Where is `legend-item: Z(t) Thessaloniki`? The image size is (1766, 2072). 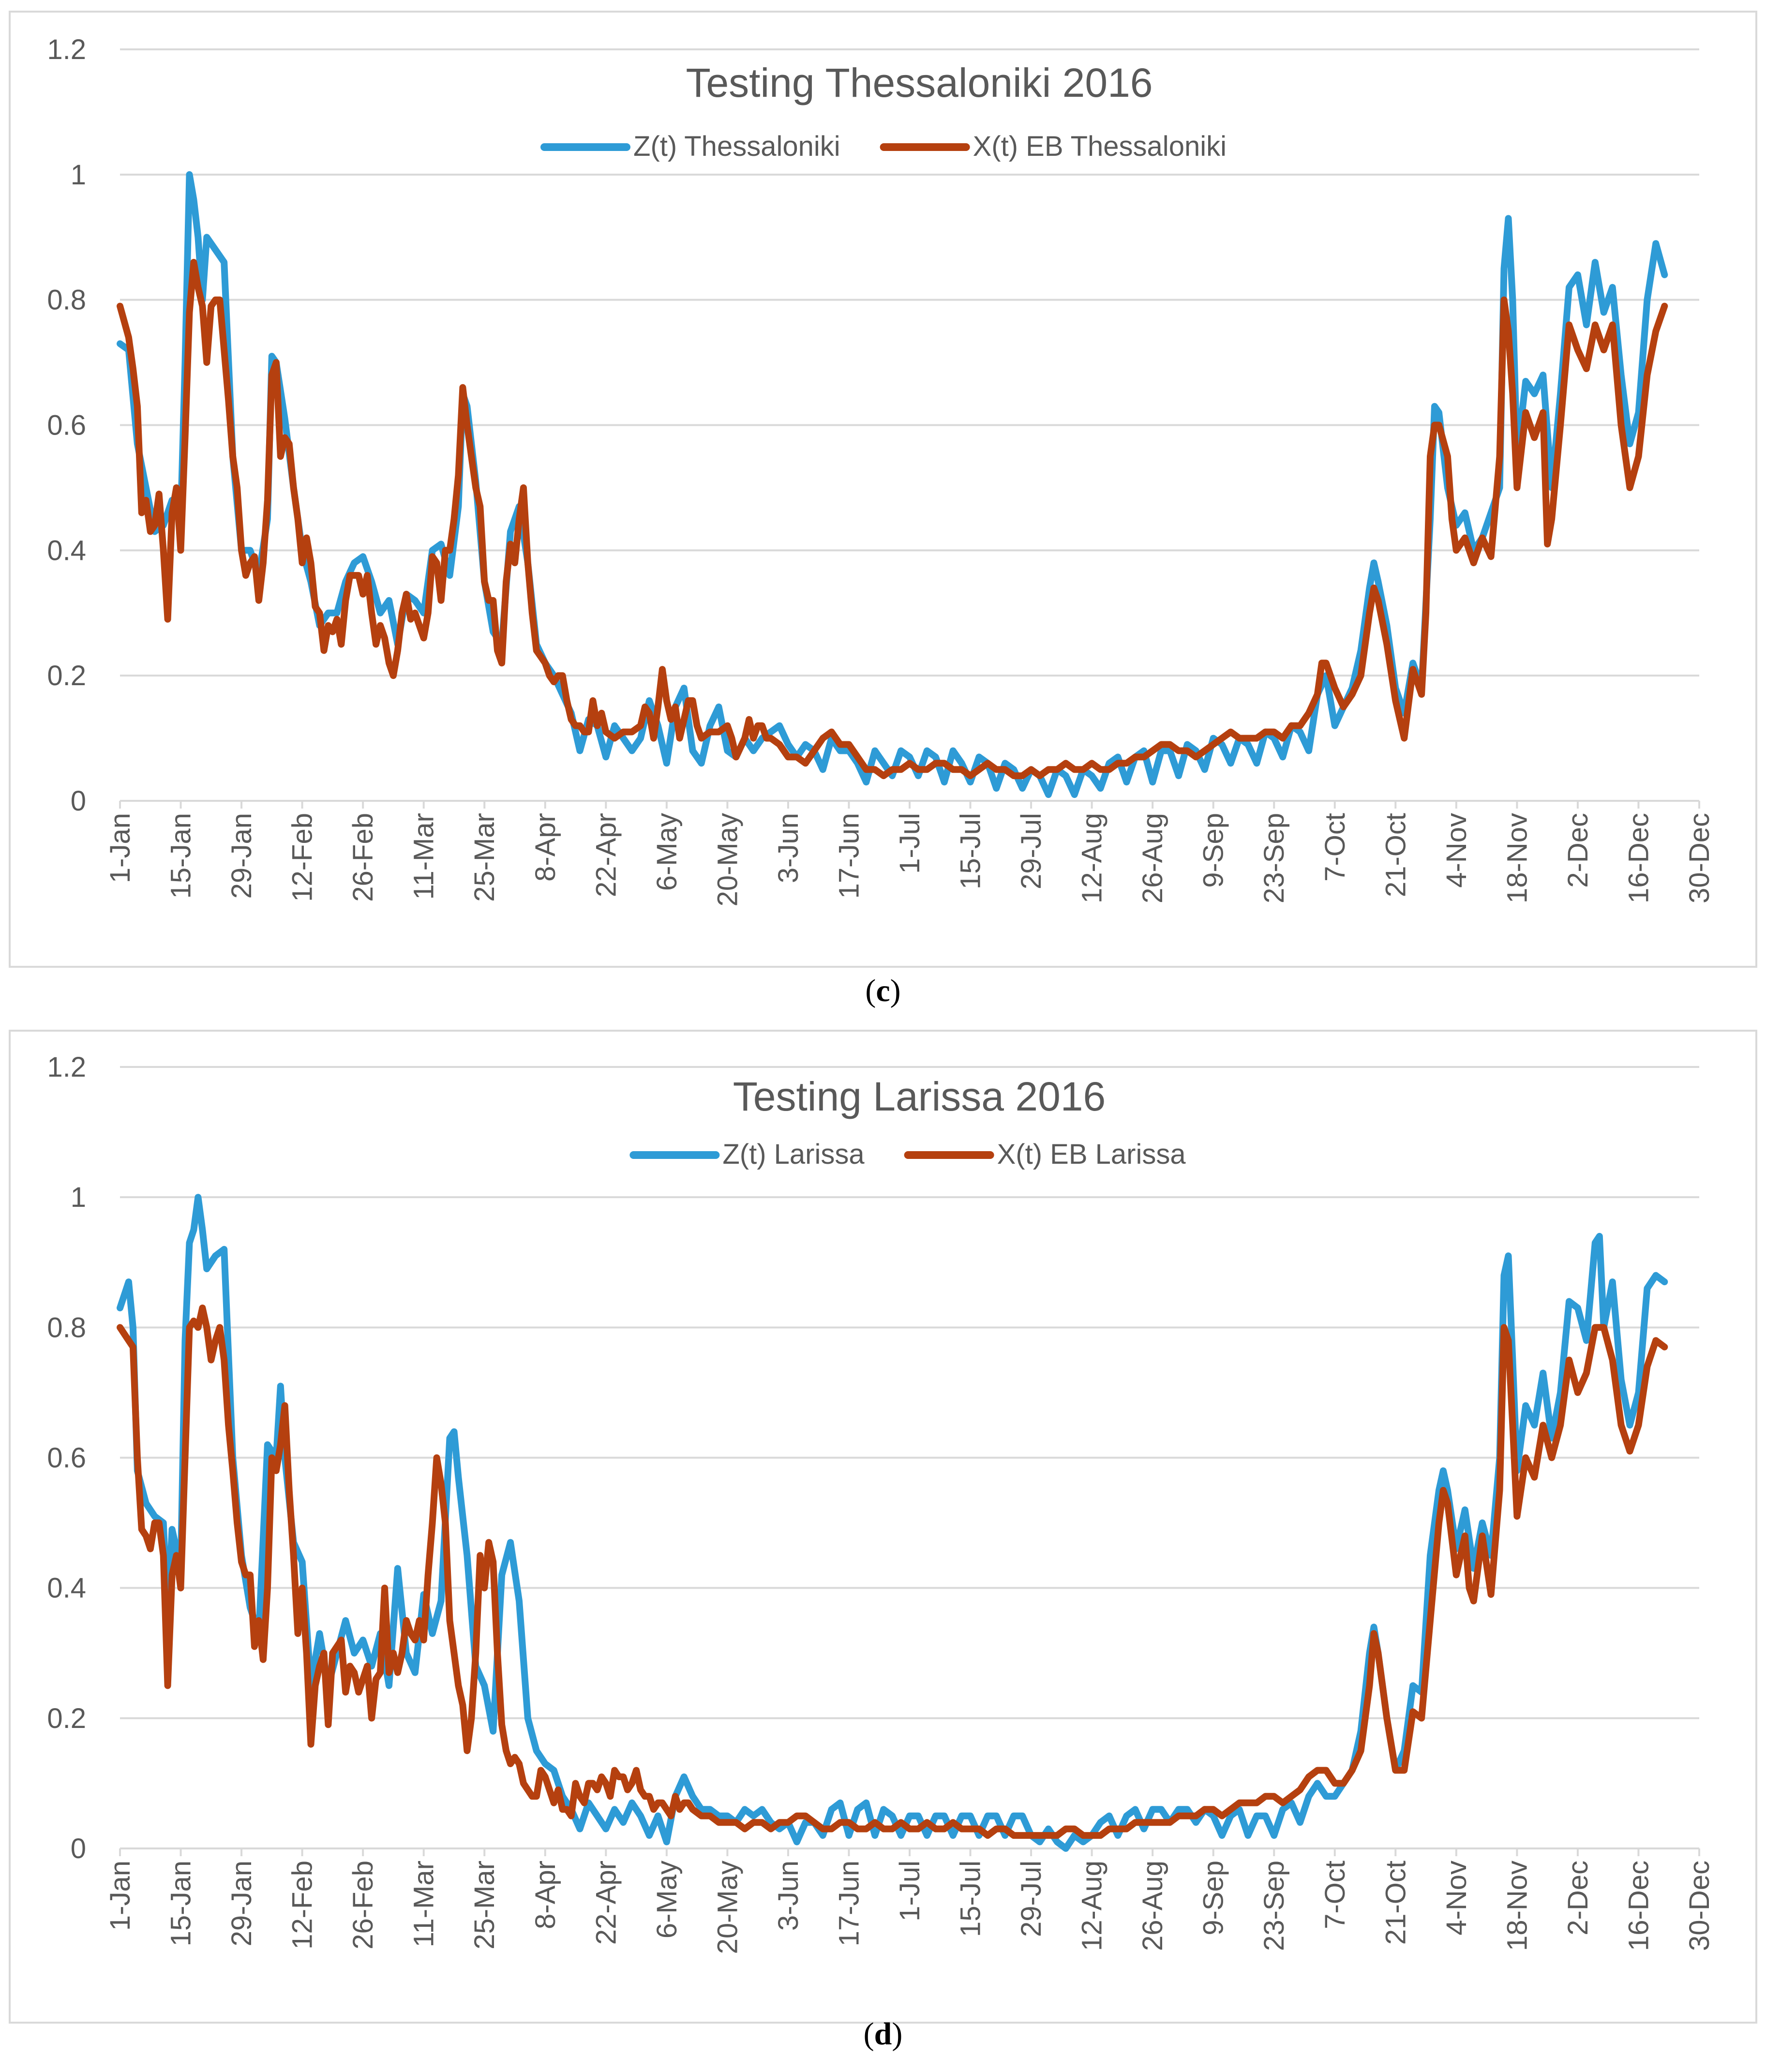 legend-item: Z(t) Thessaloniki is located at coordinates (690, 146).